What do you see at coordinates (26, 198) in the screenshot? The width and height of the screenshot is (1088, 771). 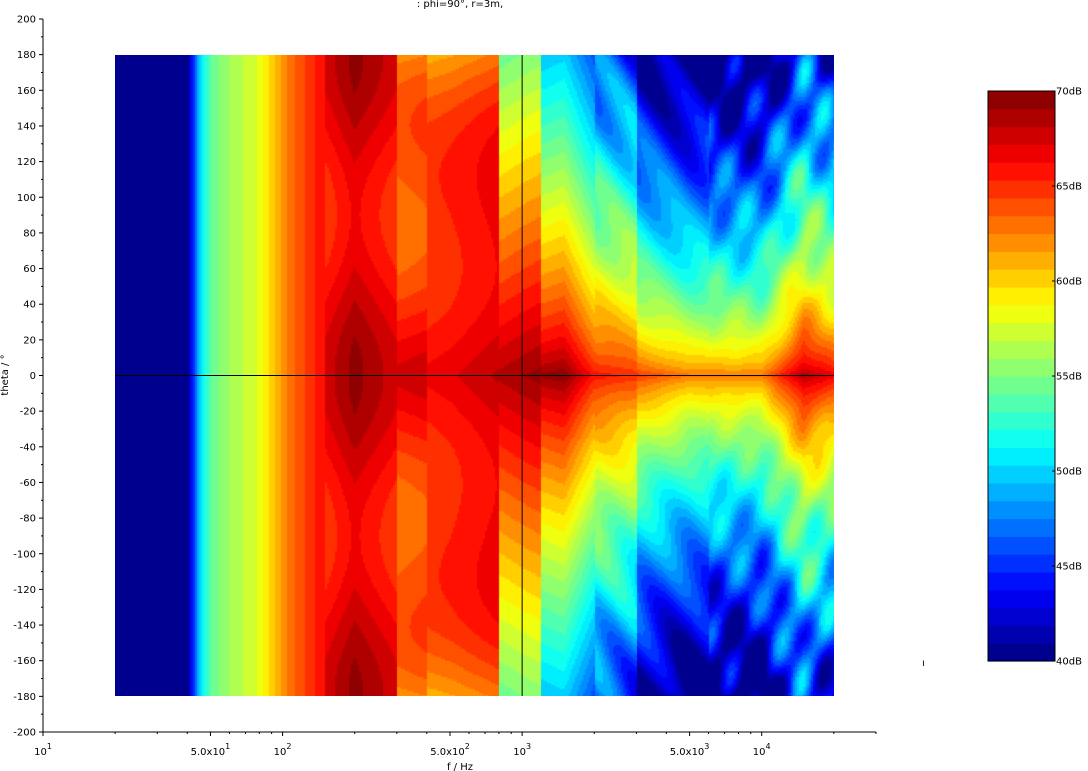 I see `y-tick-label: 100` at bounding box center [26, 198].